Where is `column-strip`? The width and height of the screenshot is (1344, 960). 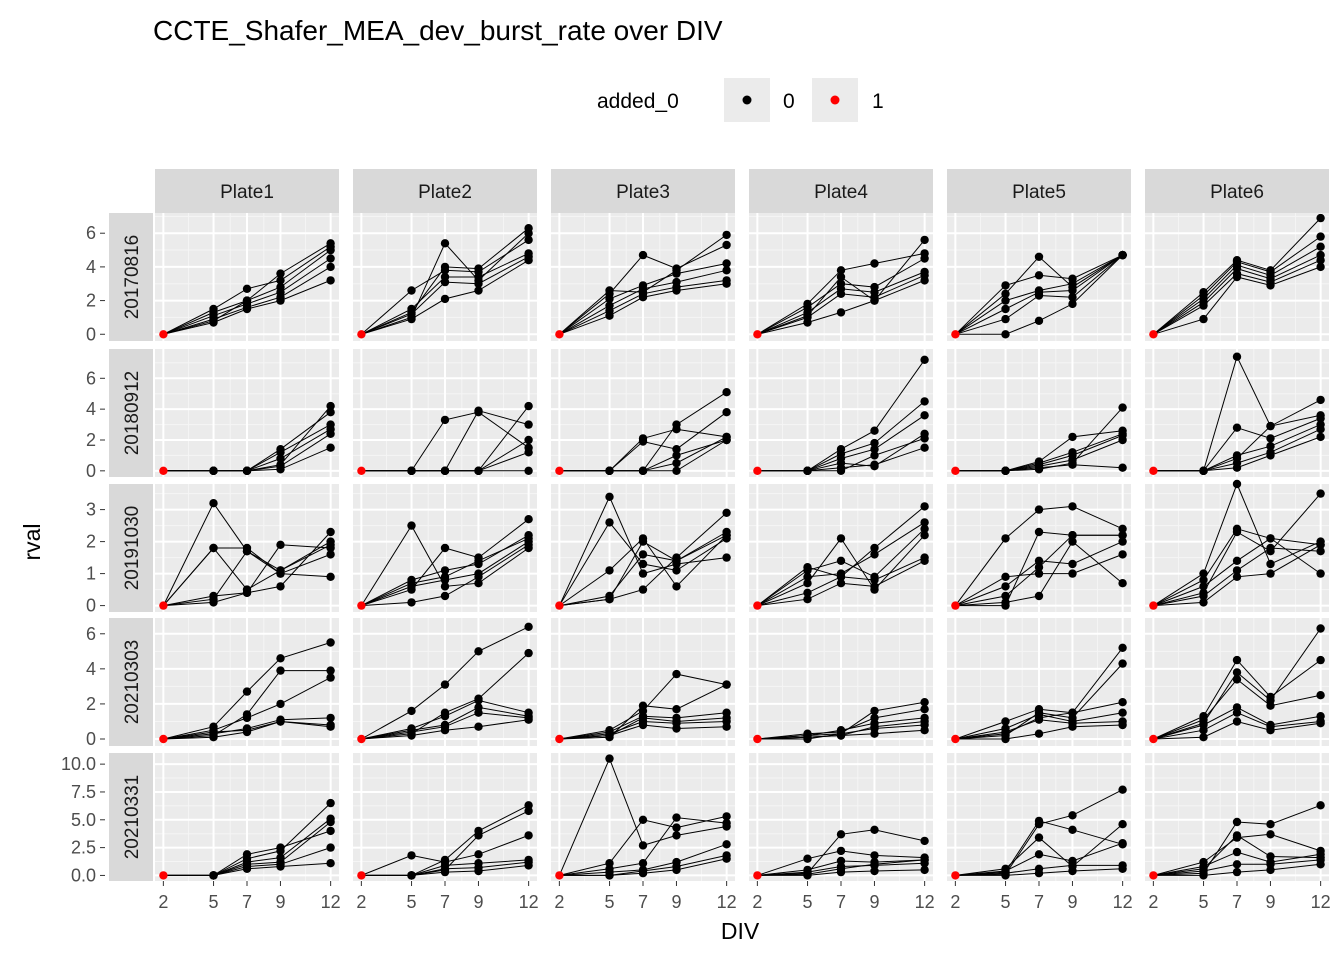
column-strip is located at coordinates (247, 191).